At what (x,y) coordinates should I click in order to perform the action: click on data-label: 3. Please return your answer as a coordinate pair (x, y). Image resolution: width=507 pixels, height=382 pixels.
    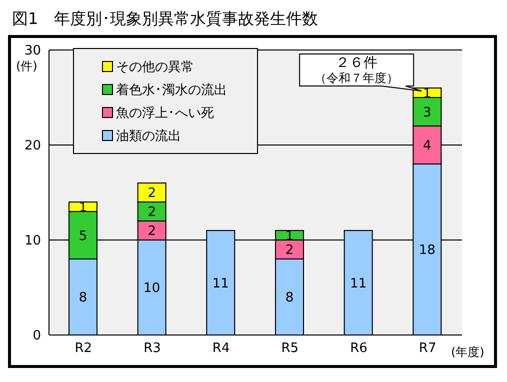
    Looking at the image, I should click on (427, 112).